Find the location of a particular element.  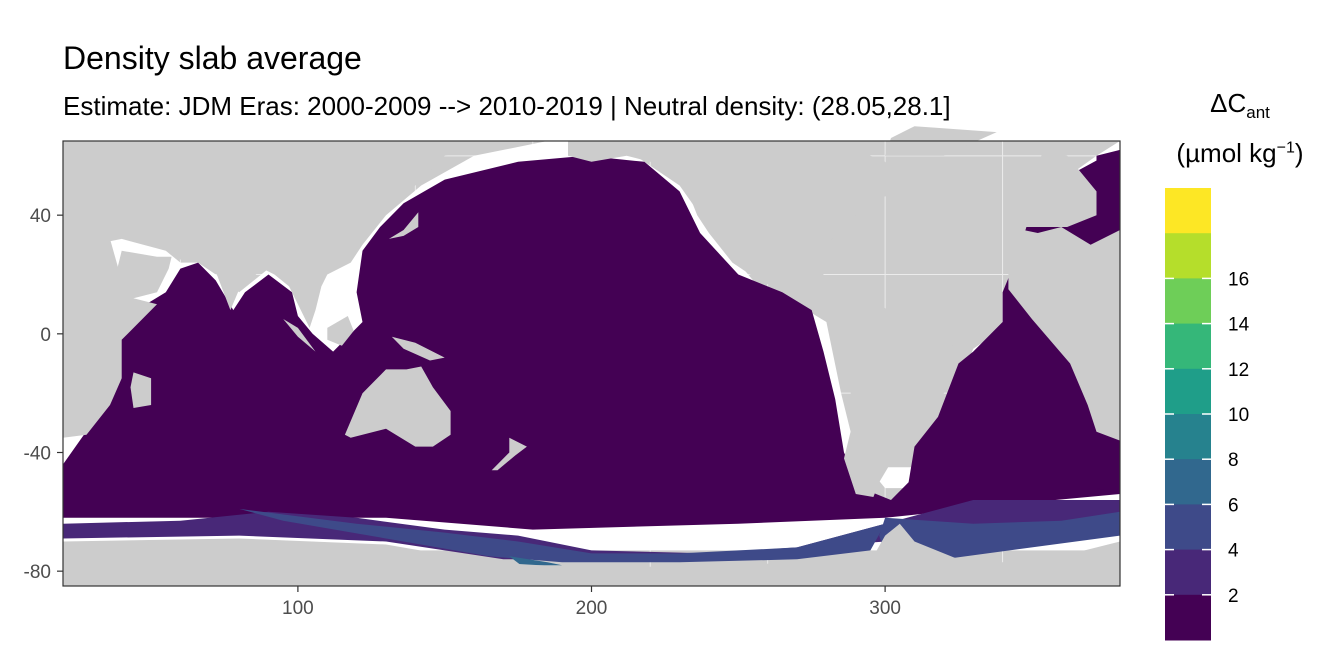

legend-title-sub: ant is located at coordinates (1258, 113).